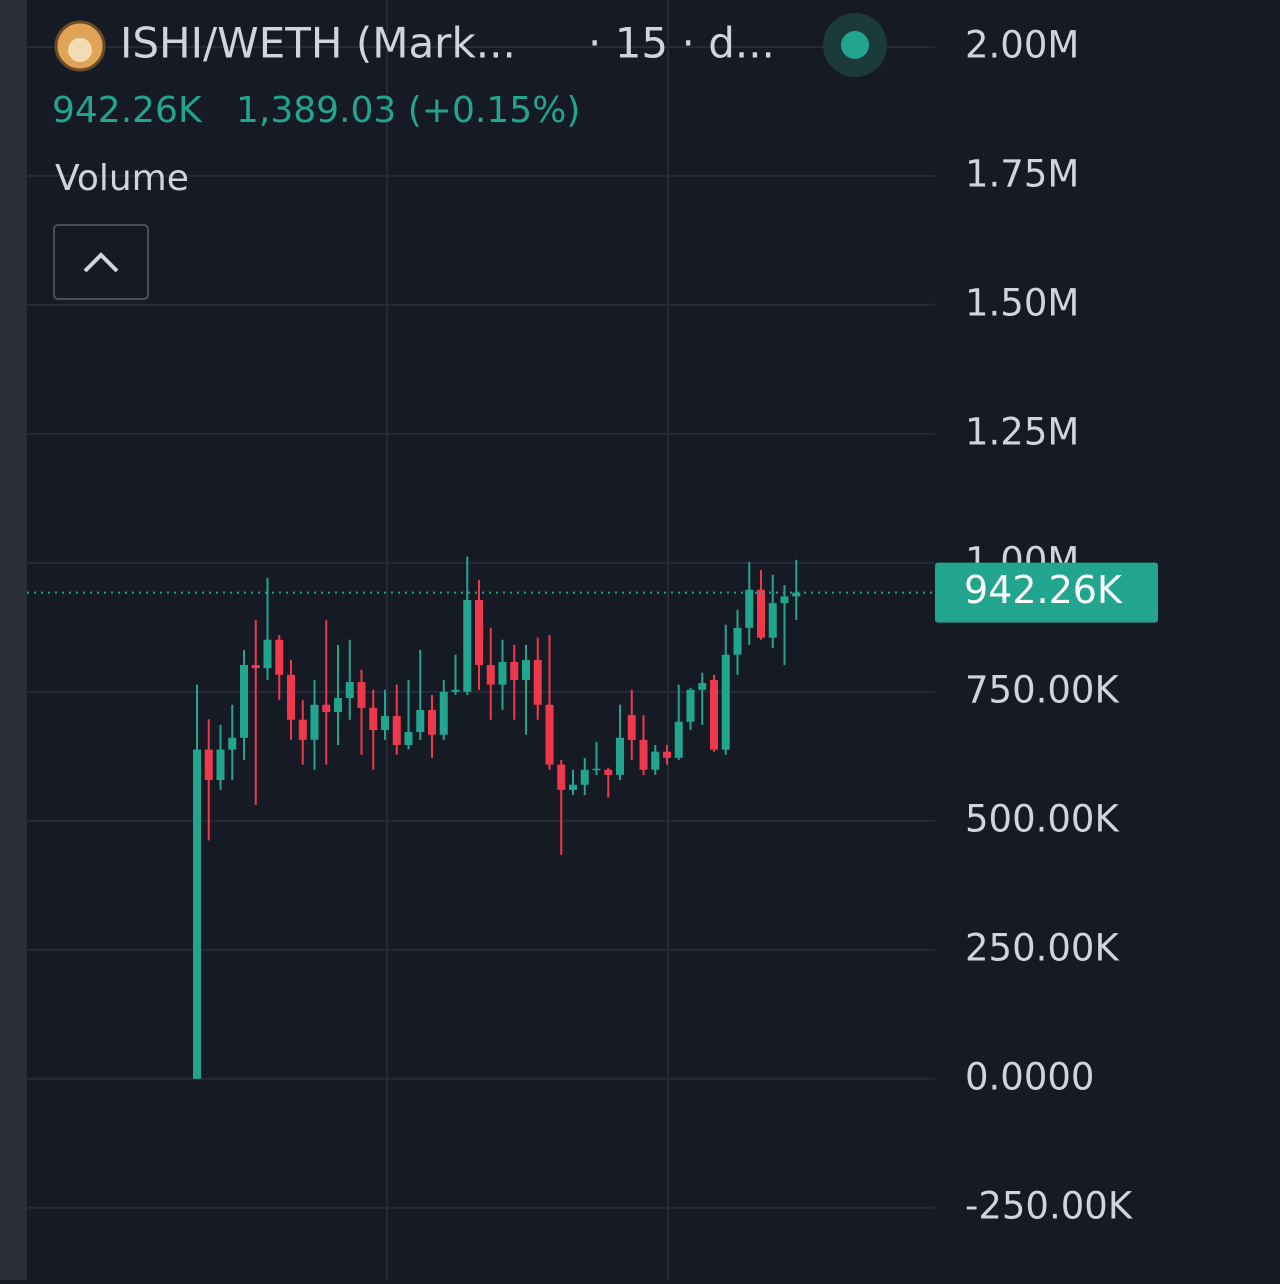  I want to click on y-tick-label: 0.0000, so click(1029, 1076).